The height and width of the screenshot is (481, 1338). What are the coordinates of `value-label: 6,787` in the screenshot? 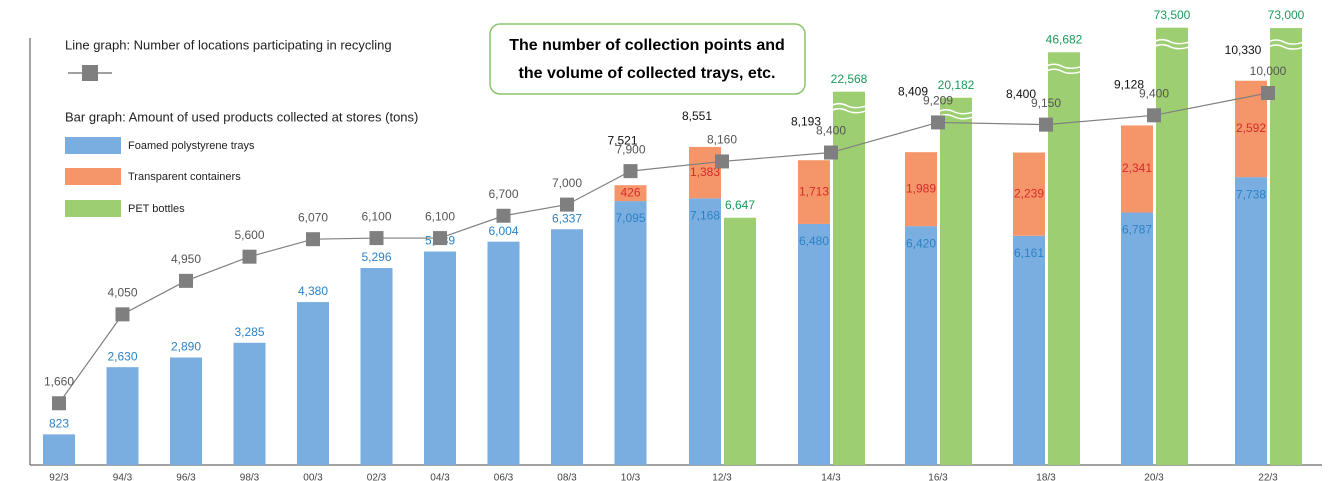 It's located at (1137, 230).